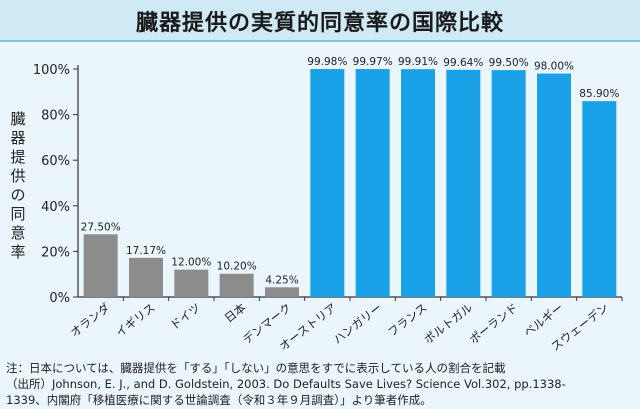 The width and height of the screenshot is (640, 409). I want to click on bar-value-label: 99.50%, so click(509, 63).